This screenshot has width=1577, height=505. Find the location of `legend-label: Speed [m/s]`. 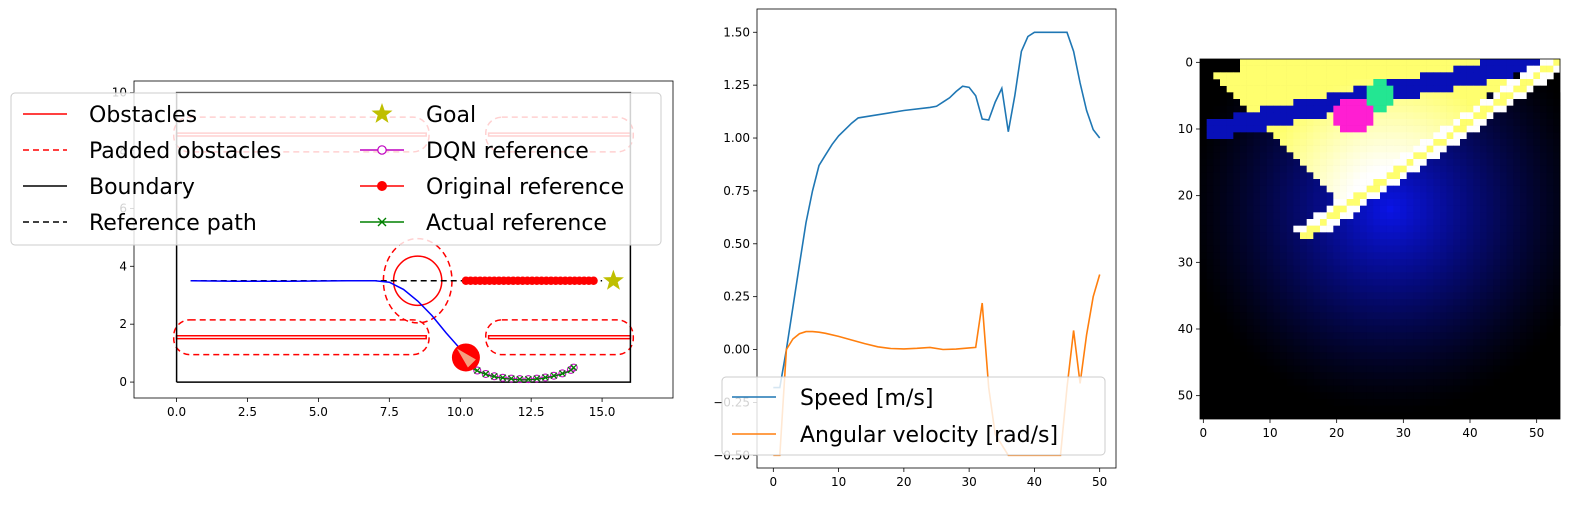

legend-label: Speed [m/s] is located at coordinates (866, 398).